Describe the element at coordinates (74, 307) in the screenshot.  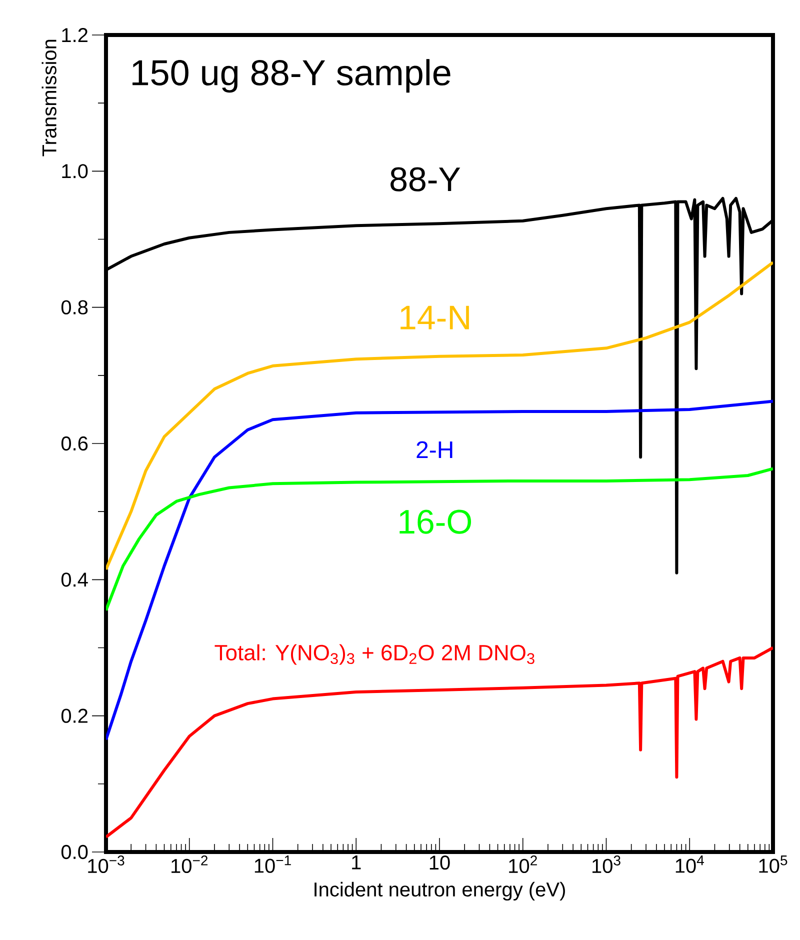
I see `y-tick-label: 0.8` at that location.